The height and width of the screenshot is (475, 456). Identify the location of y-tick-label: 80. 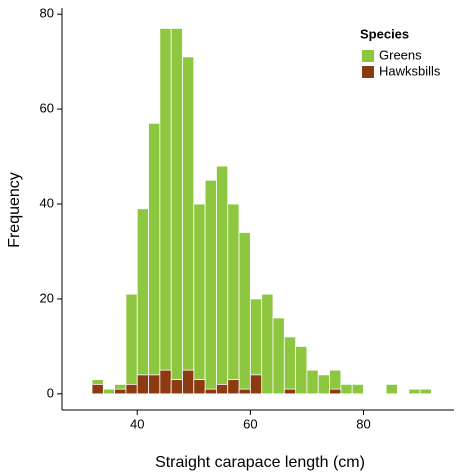
(47, 13).